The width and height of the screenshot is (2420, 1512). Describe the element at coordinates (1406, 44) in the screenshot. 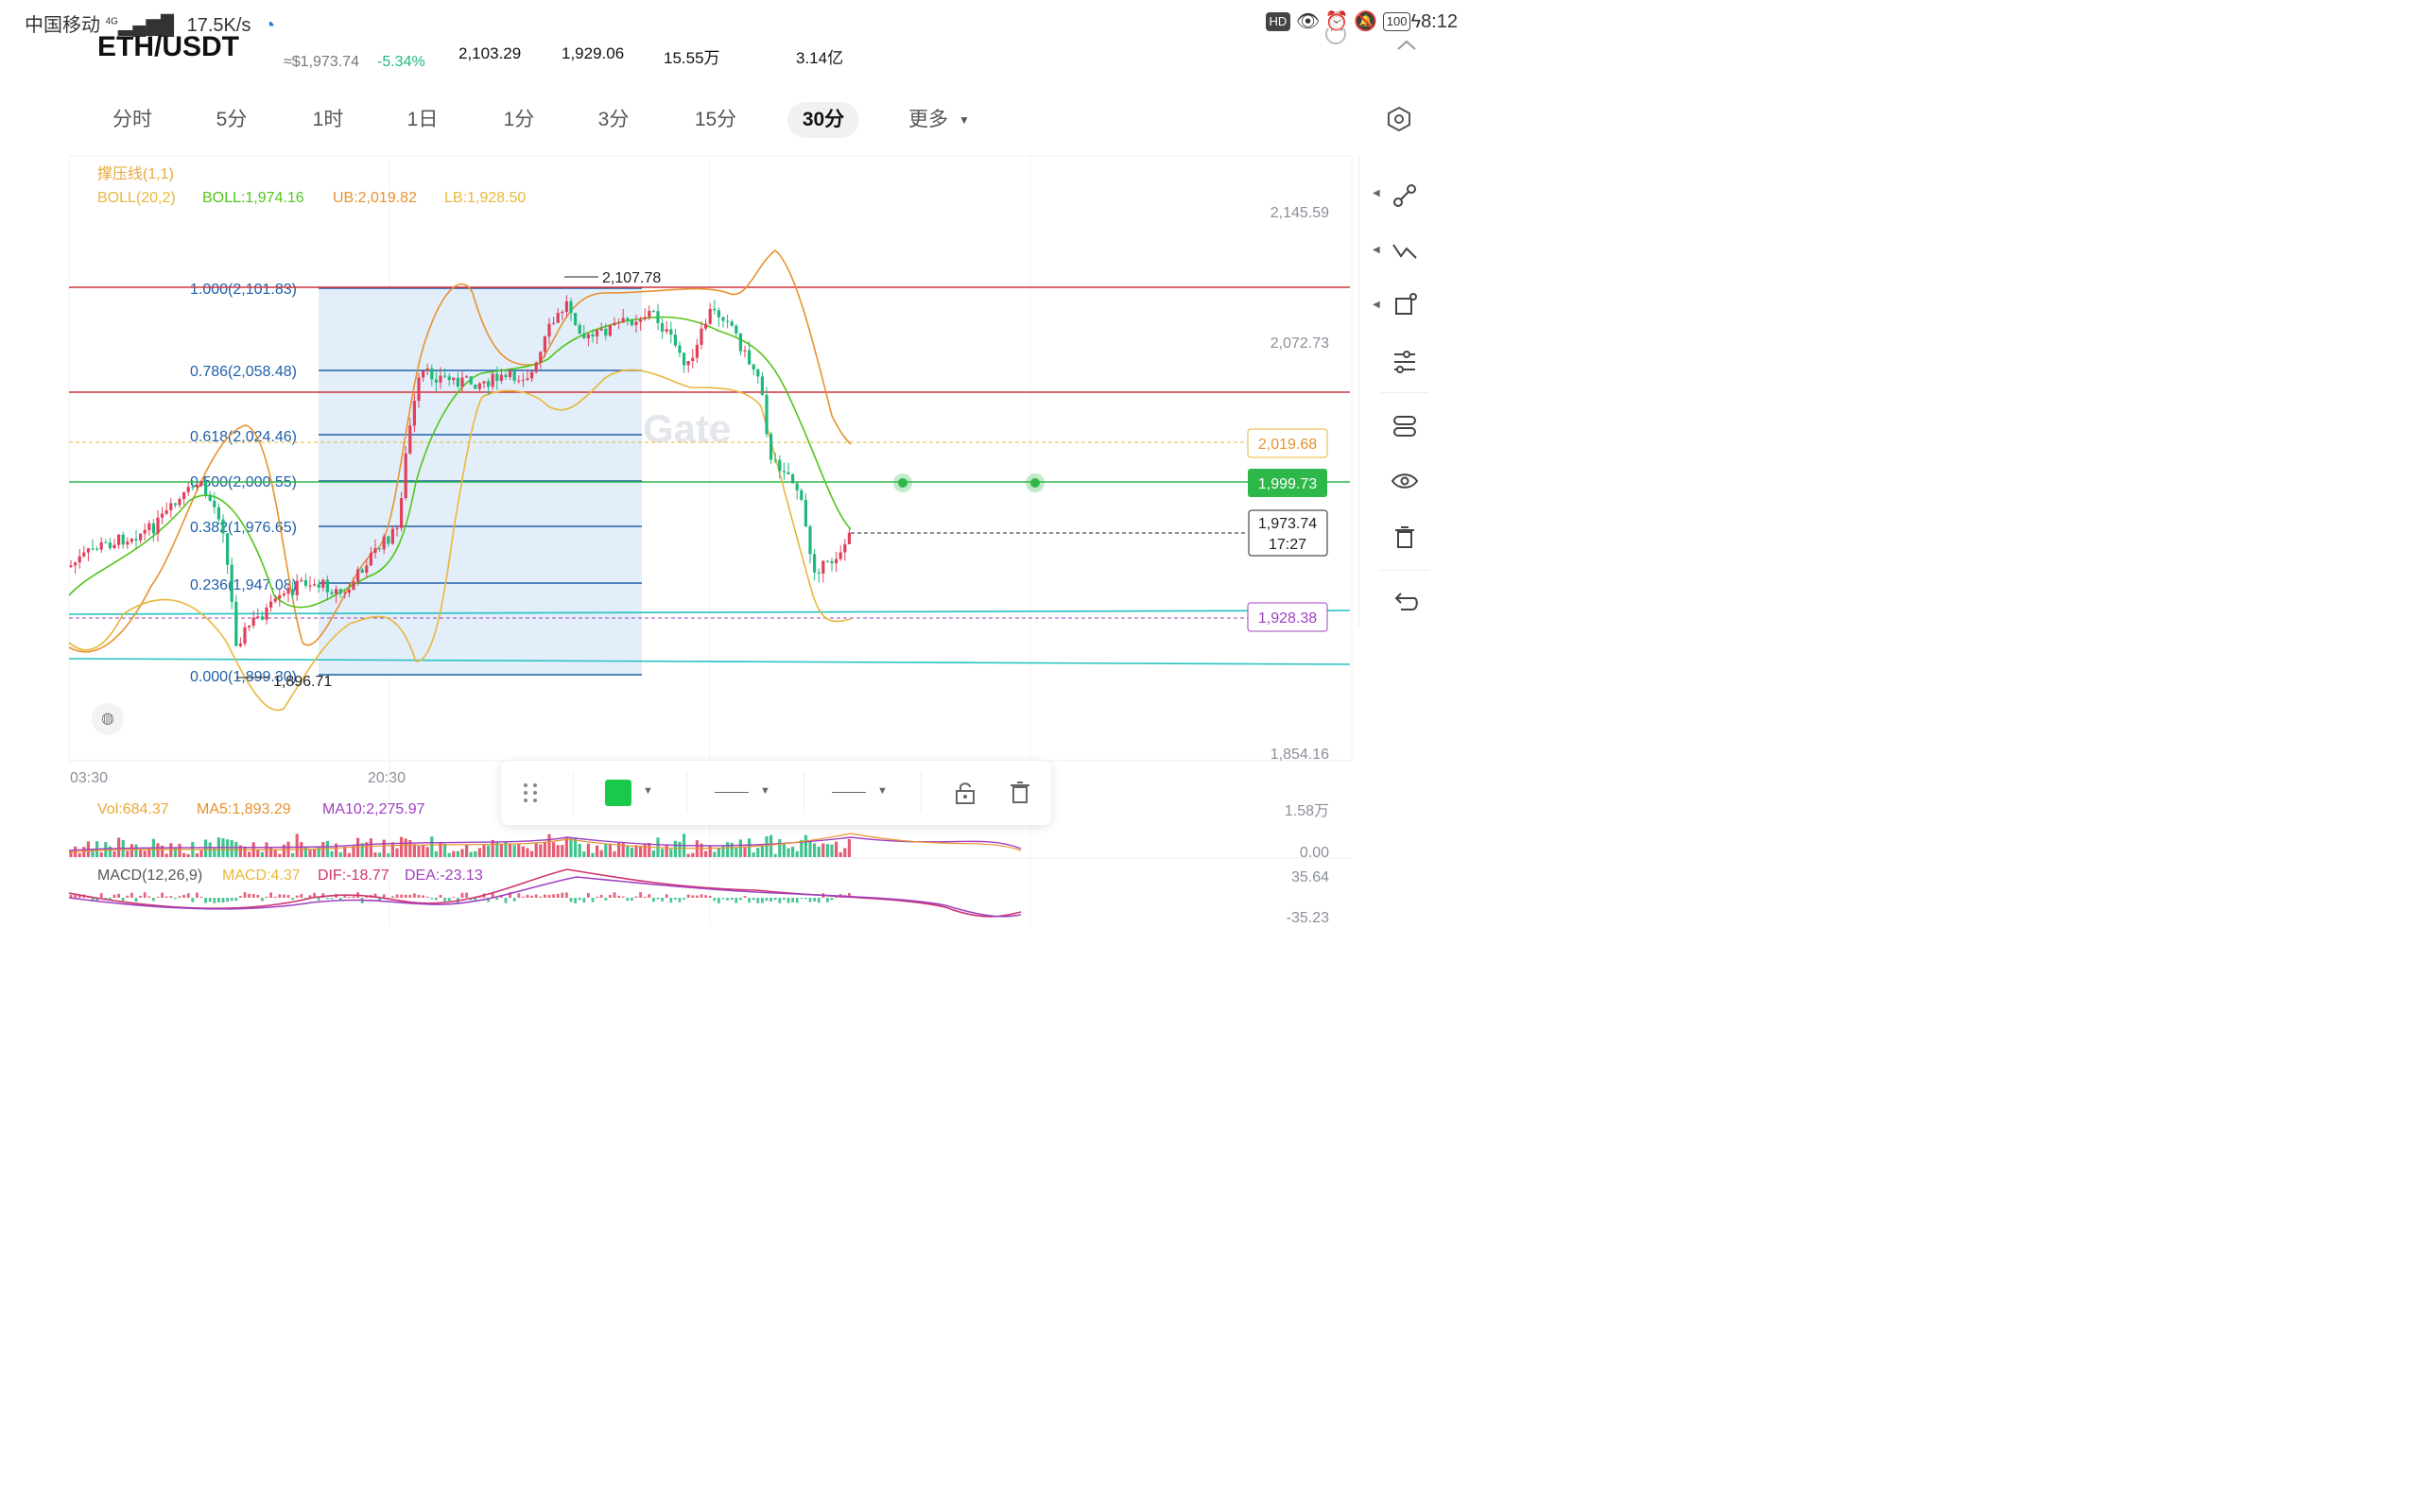

I see `collapse-chevron-icon` at that location.